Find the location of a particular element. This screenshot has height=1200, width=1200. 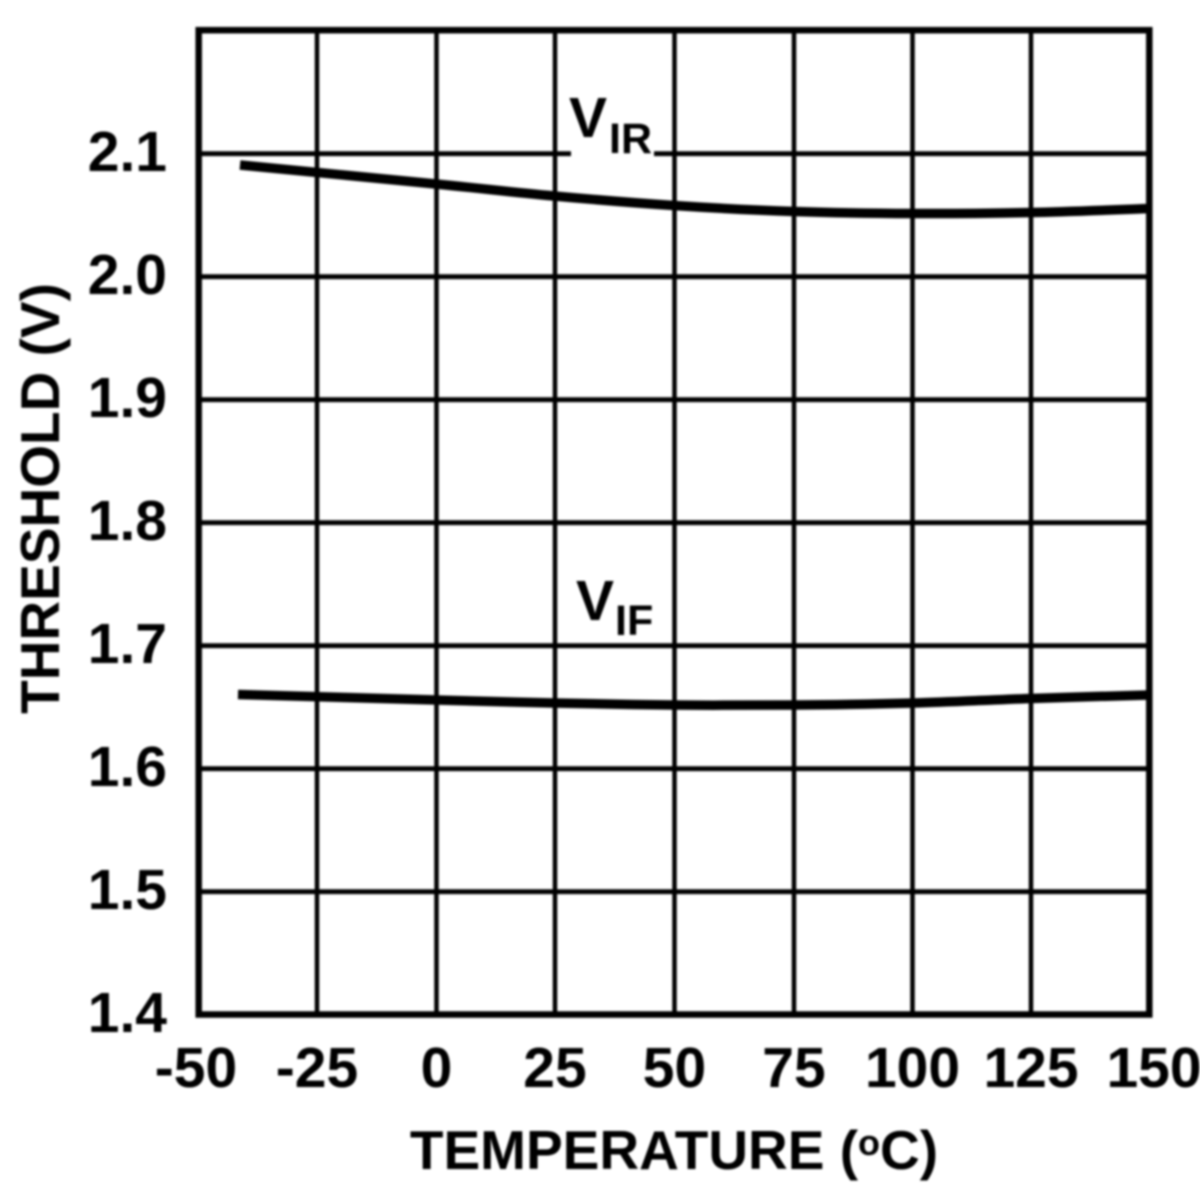

svg-text: 2.1 is located at coordinates (127, 152).